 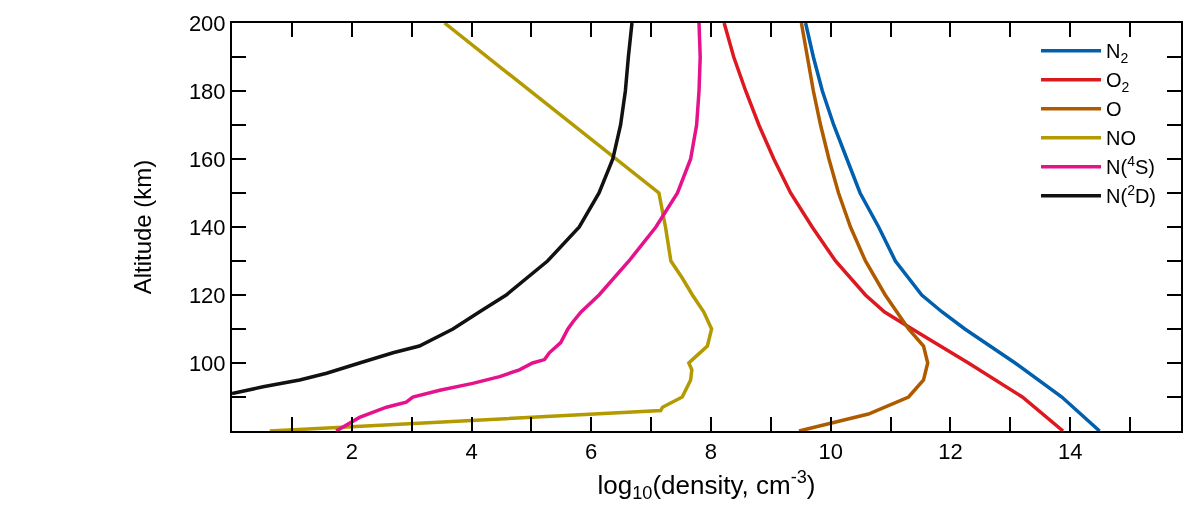 What do you see at coordinates (1070, 452) in the screenshot?
I see `x-tick-label: 14` at bounding box center [1070, 452].